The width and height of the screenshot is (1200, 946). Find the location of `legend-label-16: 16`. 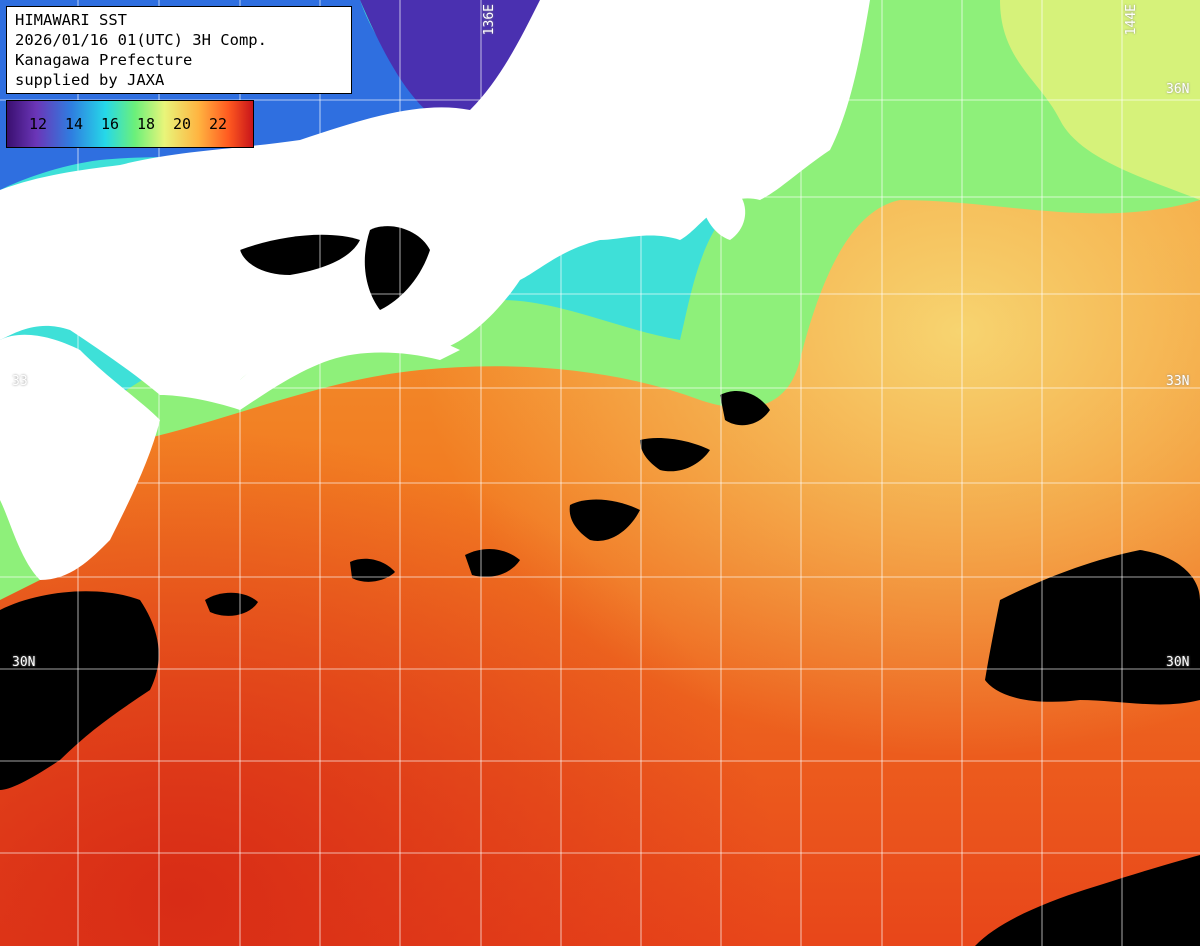

legend-label-16: 16 is located at coordinates (110, 124).